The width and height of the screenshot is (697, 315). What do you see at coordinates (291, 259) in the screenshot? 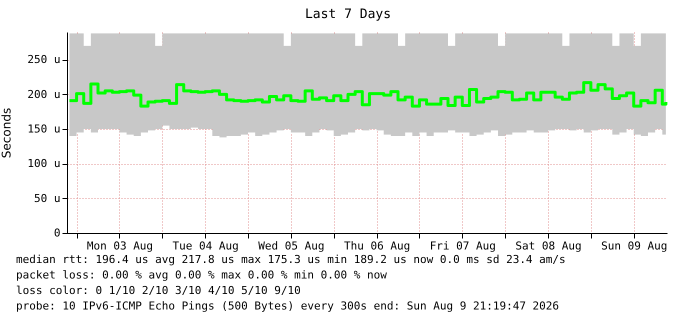
I see `text: median rtt: 196.4 us avg 217.8 us max 175.3 us min 189.2 us now 0.0 ms sd 23.4 am/s` at bounding box center [291, 259].